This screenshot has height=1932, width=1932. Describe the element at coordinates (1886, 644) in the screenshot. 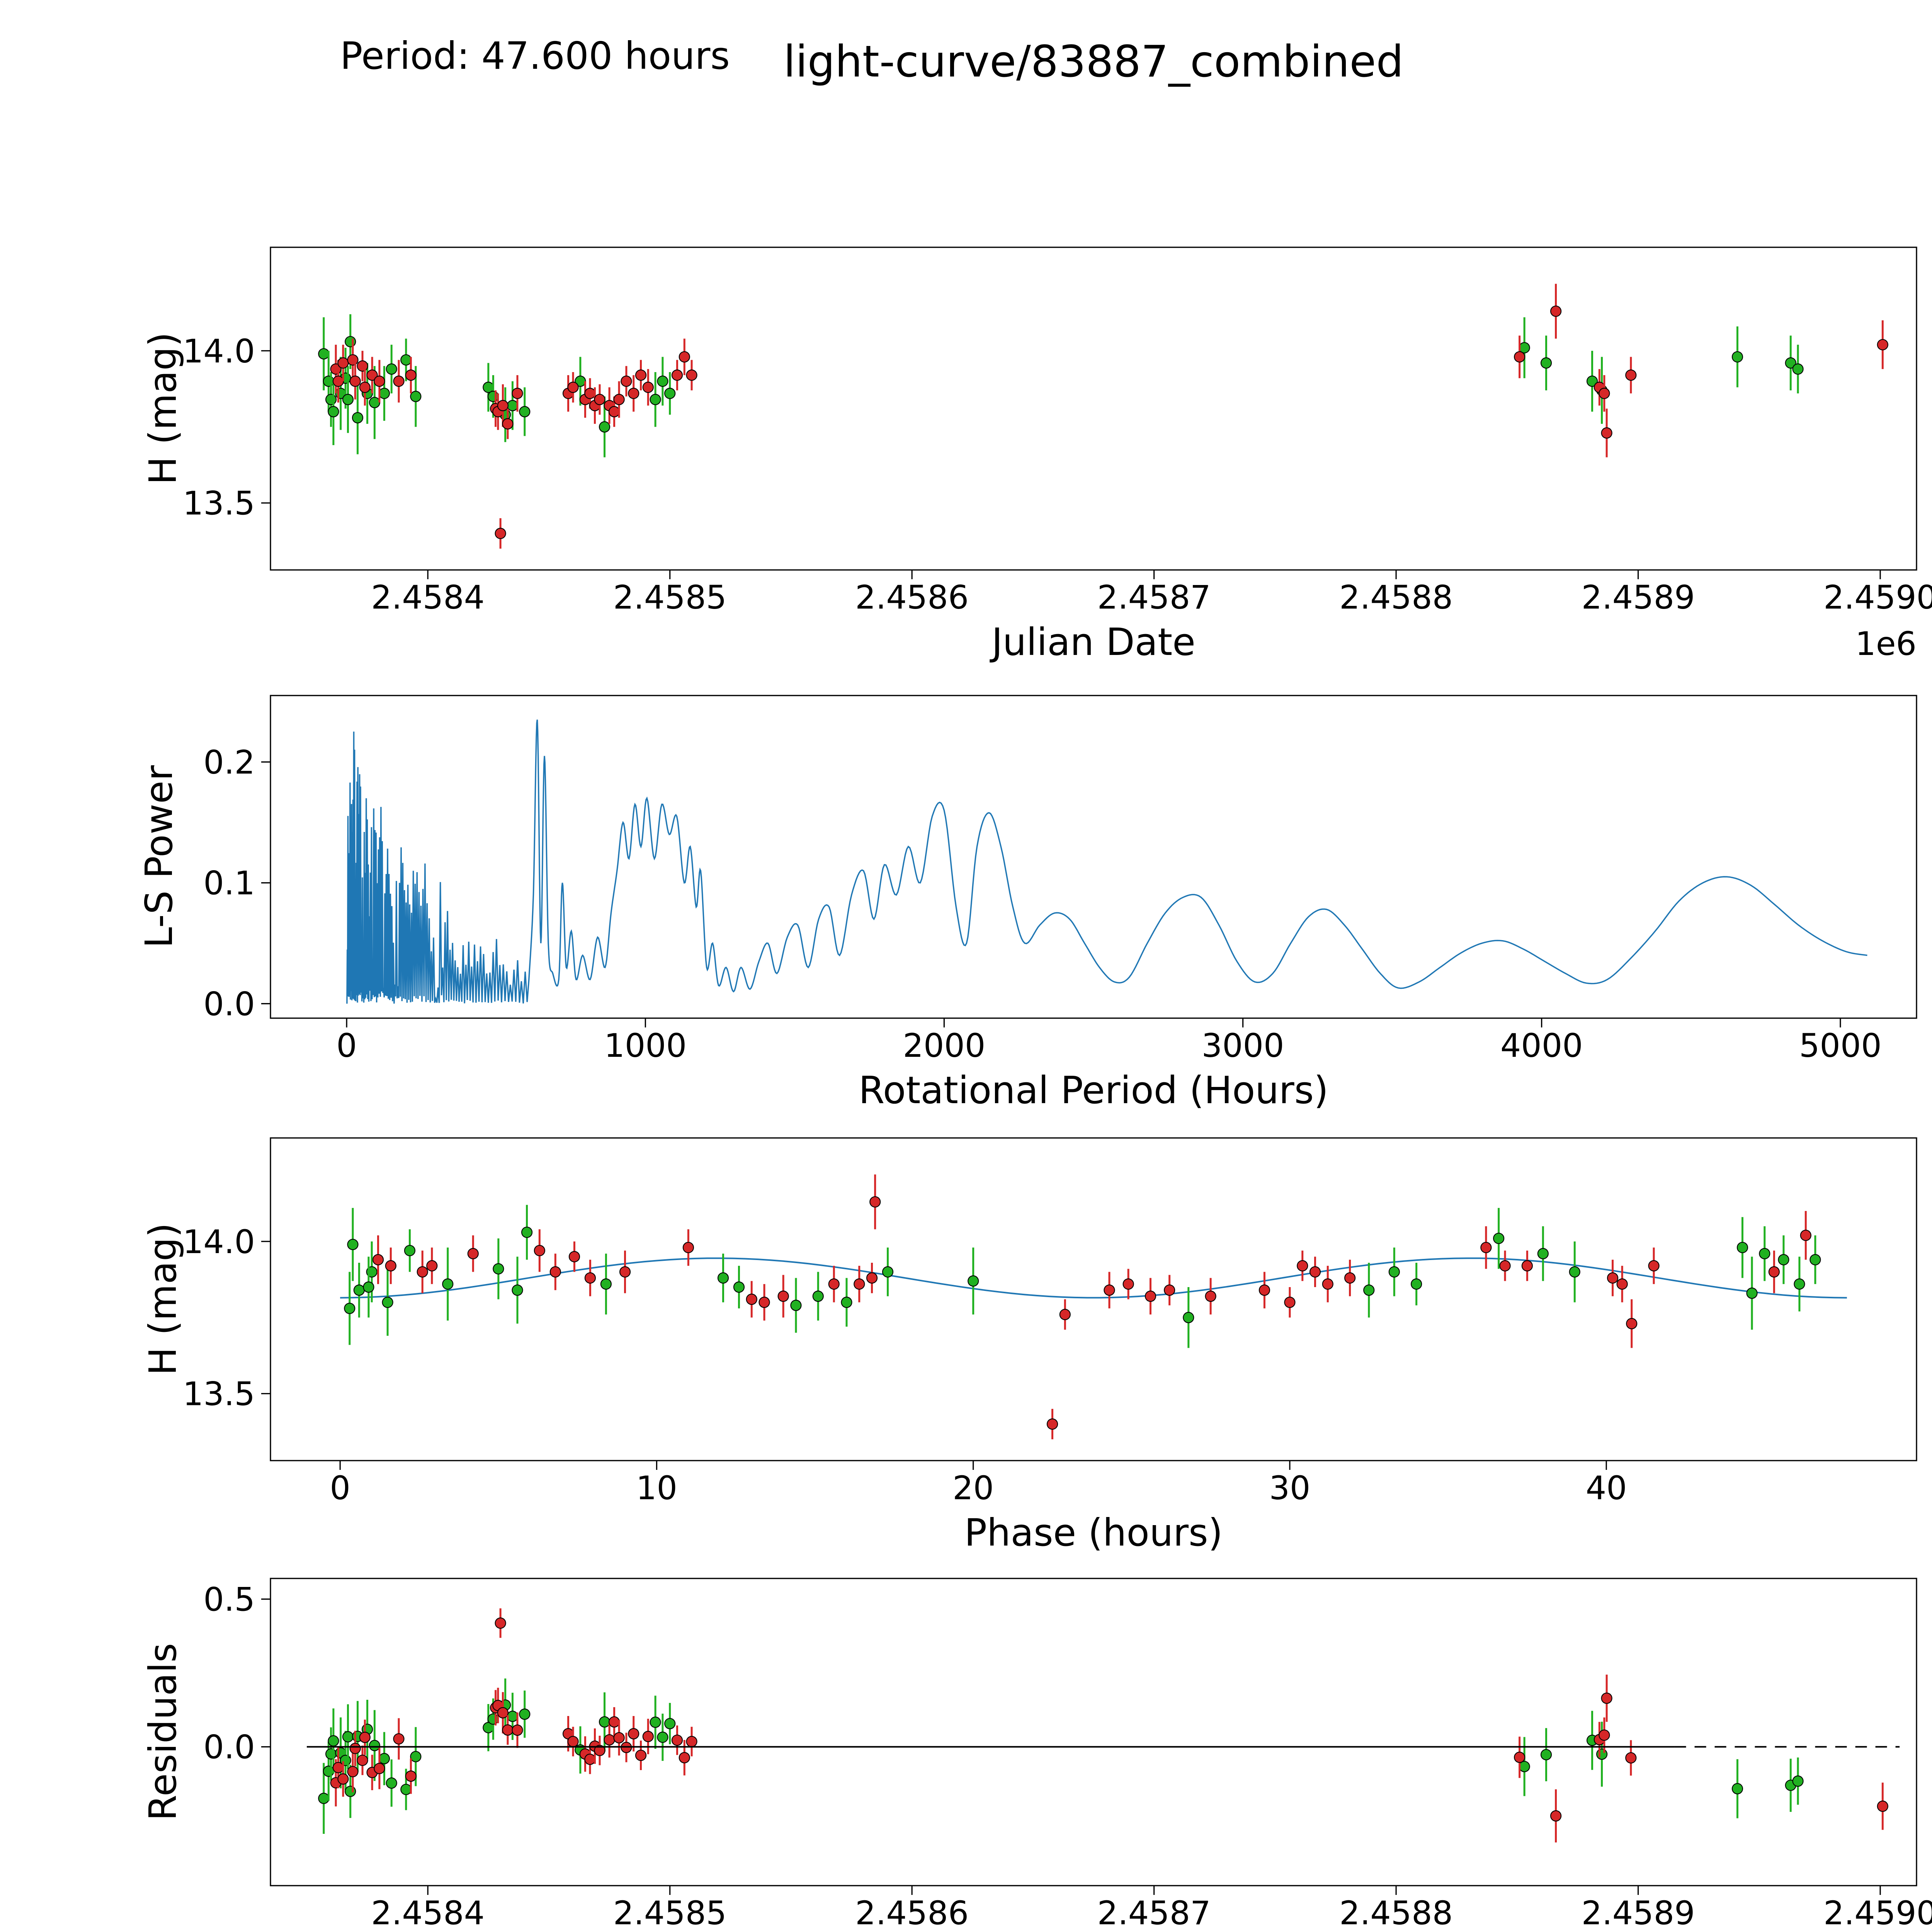

I see `plot1-x-offset: 1e6` at that location.